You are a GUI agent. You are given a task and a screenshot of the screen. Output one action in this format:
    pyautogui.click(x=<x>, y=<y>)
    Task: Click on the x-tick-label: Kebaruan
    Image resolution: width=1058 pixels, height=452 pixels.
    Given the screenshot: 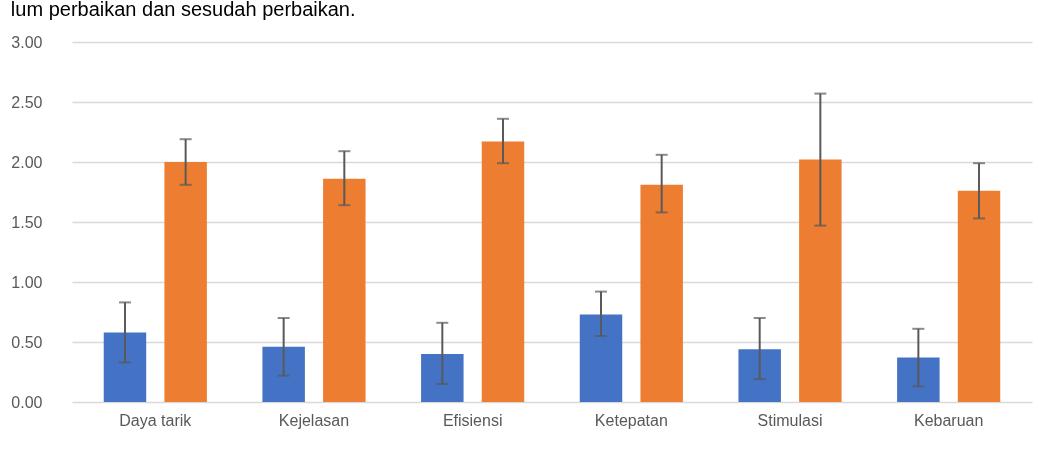 What is the action you would take?
    pyautogui.click(x=949, y=420)
    